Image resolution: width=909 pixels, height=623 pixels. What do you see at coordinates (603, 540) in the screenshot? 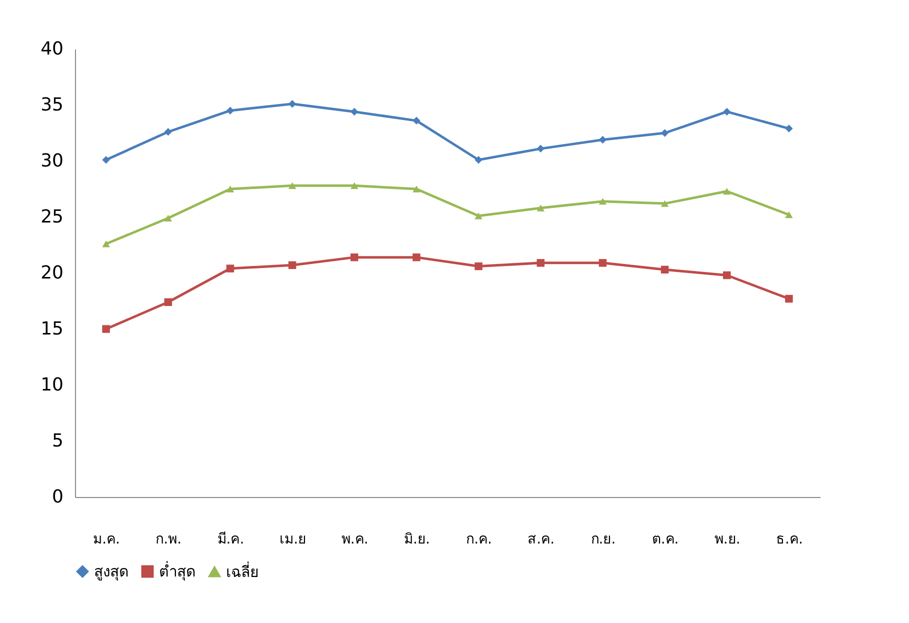
I see `x-tick-label: ก.ย.` at bounding box center [603, 540].